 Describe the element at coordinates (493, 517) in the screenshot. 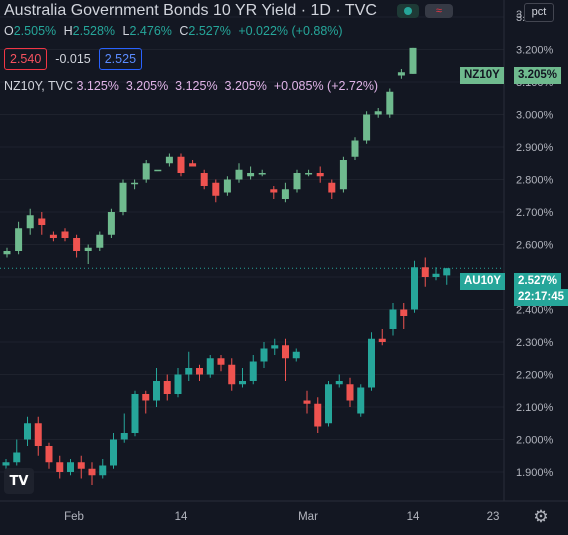

I see `x-tick-label: 23` at that location.